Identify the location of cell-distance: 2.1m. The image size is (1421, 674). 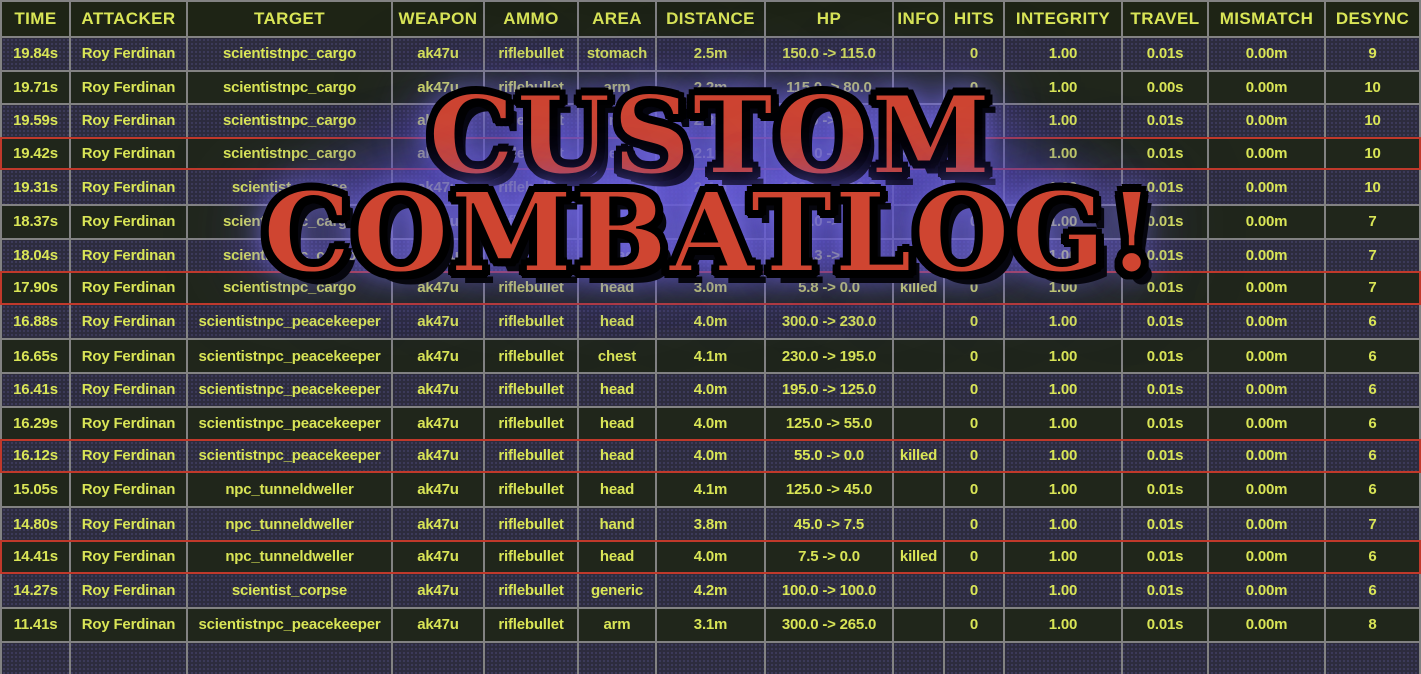
(711, 153).